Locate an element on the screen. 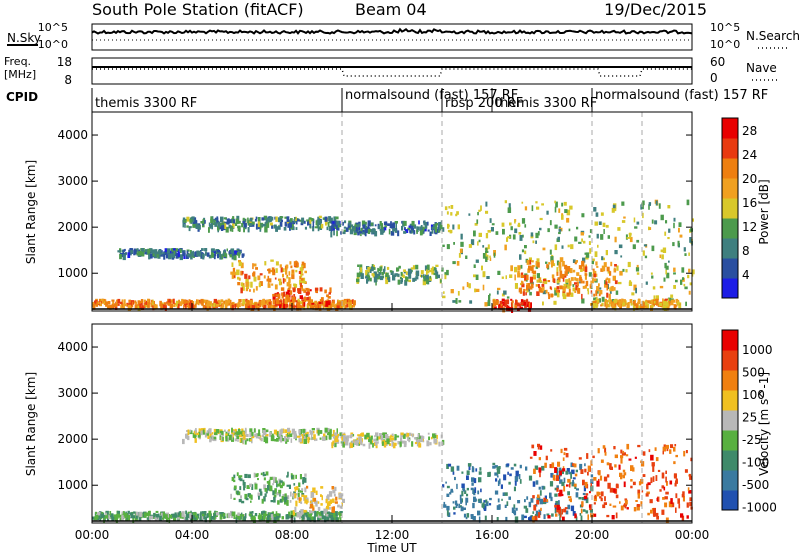 The image size is (800, 558). noise-left-tick-top: 10^5 is located at coordinates (53, 27).